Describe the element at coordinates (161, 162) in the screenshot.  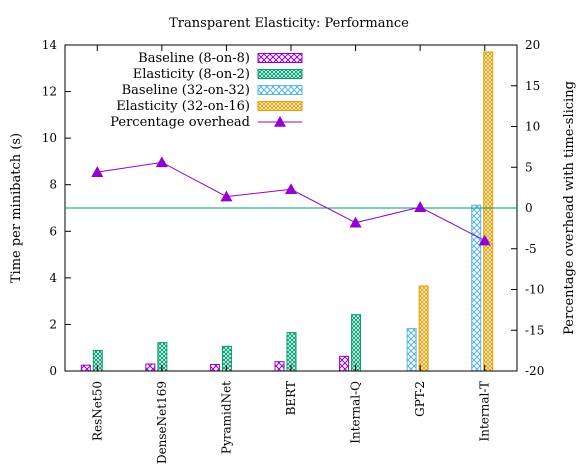
I see `overhead-point-densenet169` at that location.